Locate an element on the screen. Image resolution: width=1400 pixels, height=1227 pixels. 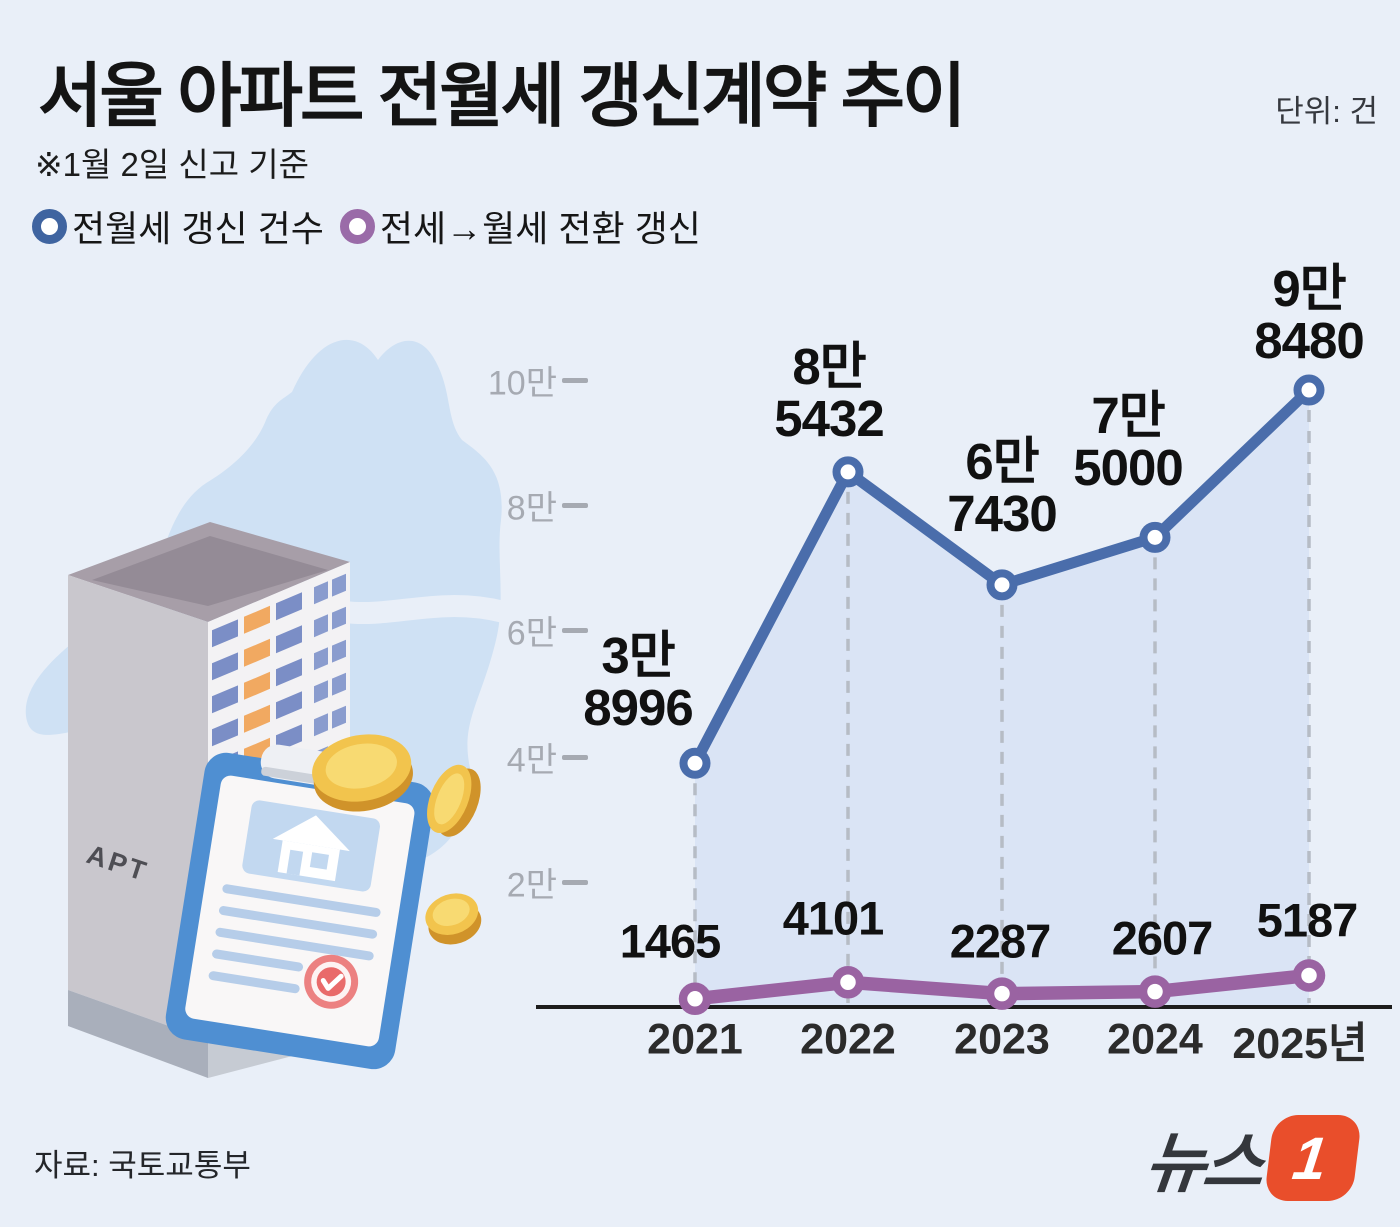
legend-item-renewals: 전월세 갱신 건수 is located at coordinates (178, 226).